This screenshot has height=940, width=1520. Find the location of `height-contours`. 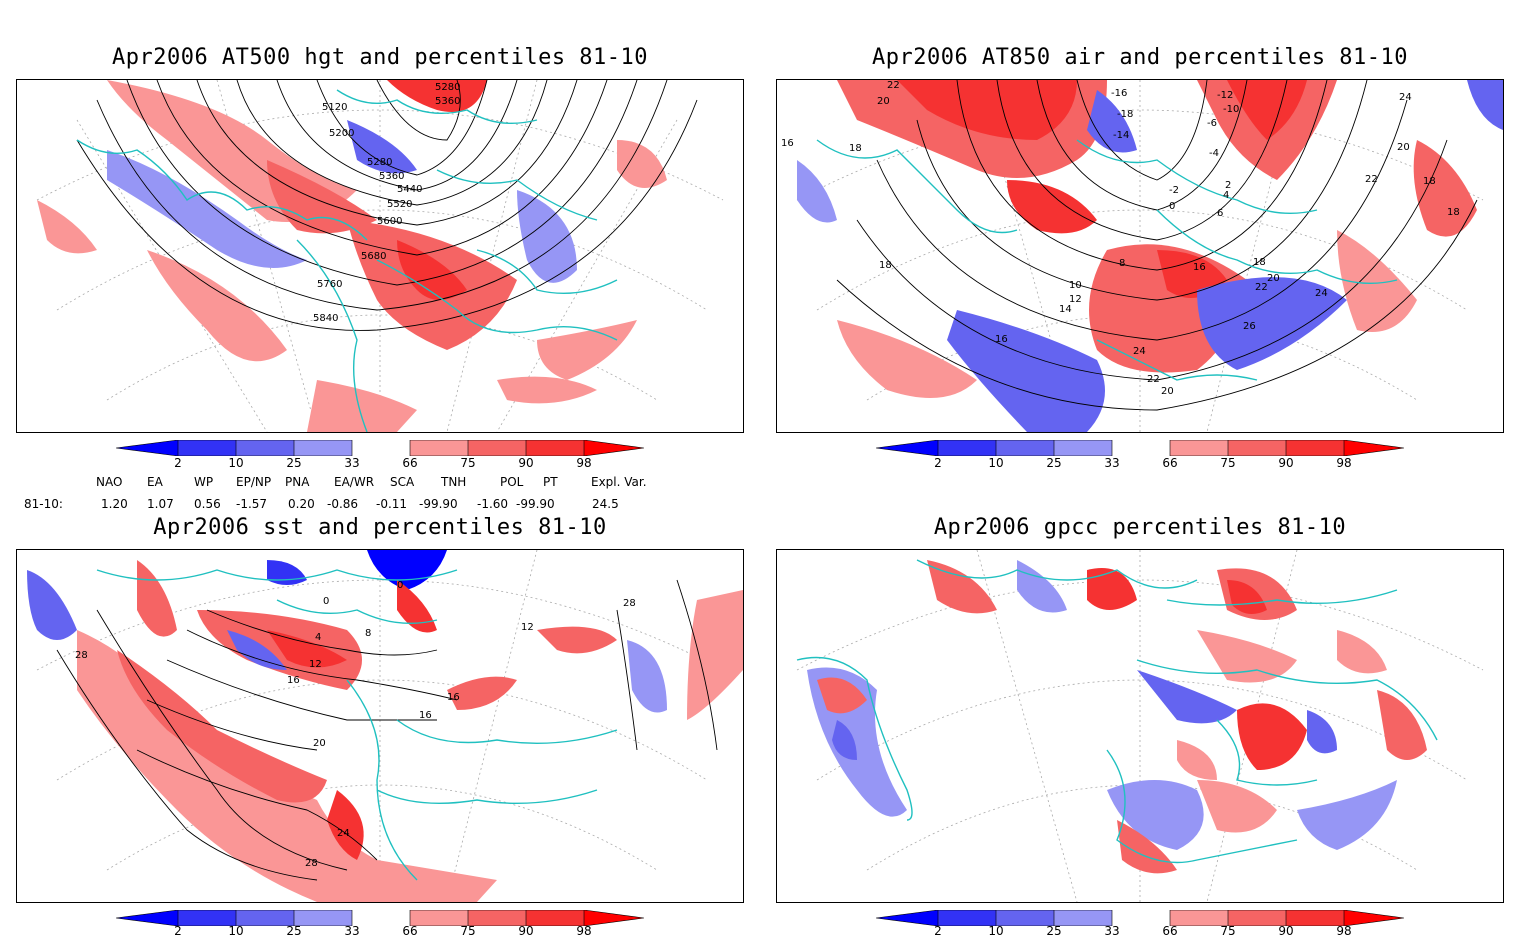

height-contours is located at coordinates (387, 205).